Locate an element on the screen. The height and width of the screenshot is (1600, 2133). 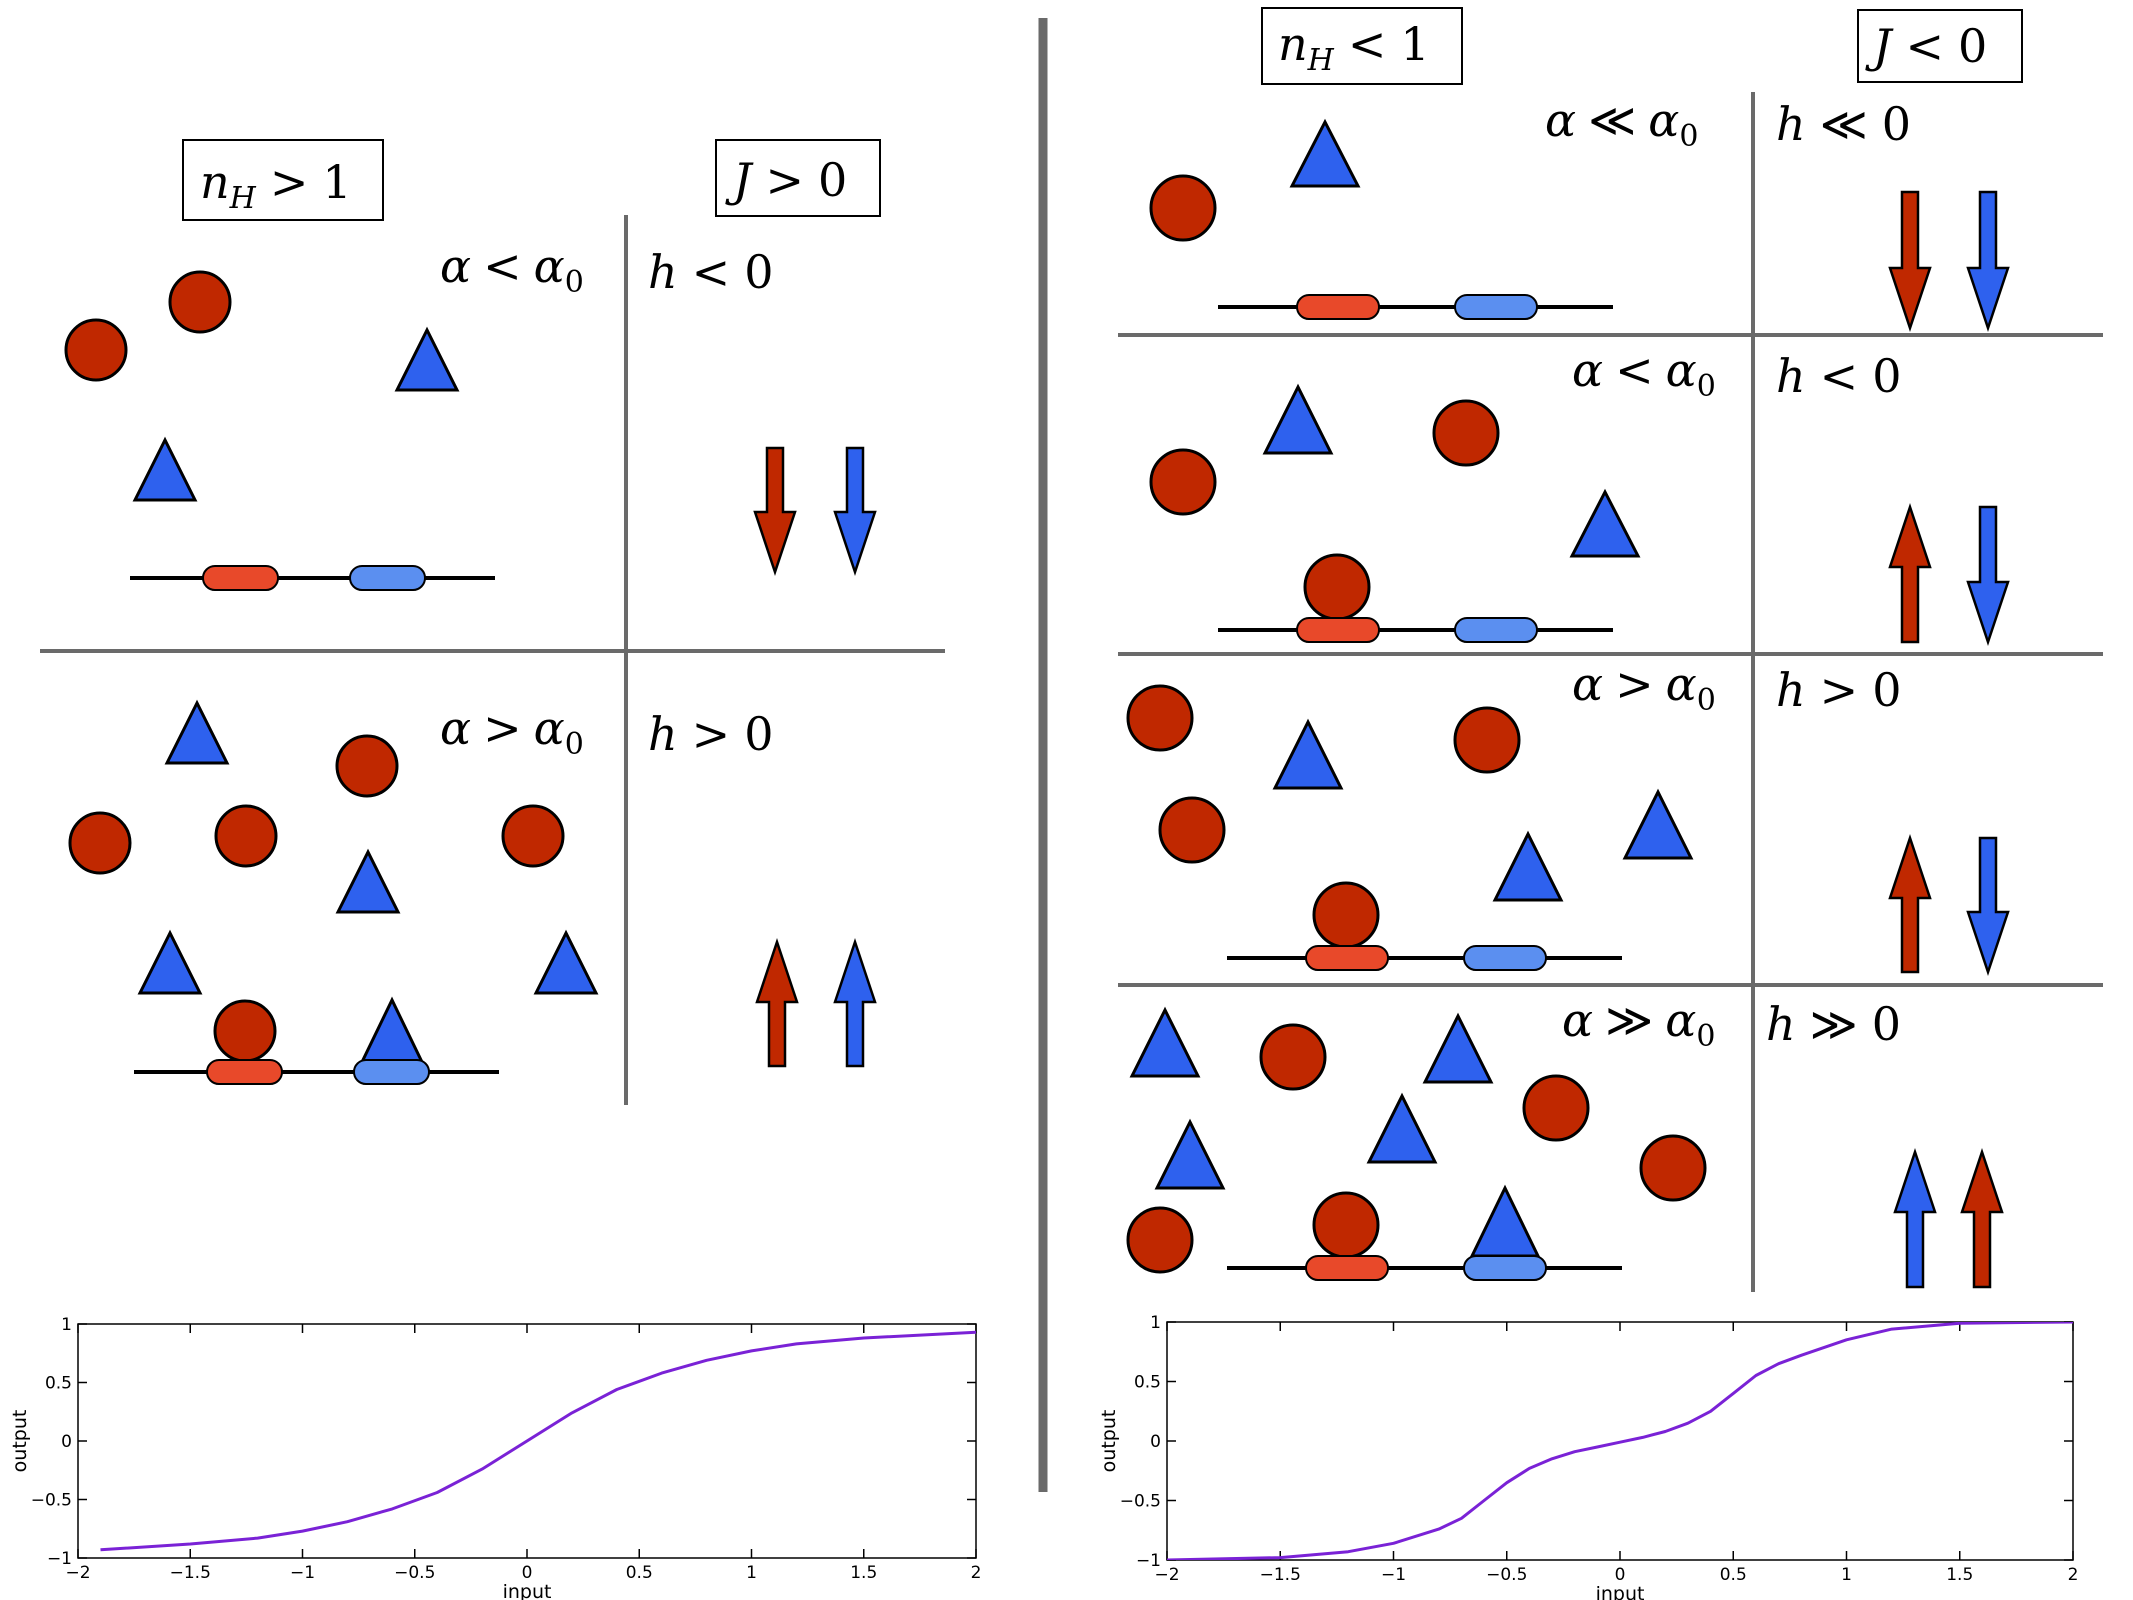
h-condition-right-4: h ≫ 0 is located at coordinates (1833, 1024).